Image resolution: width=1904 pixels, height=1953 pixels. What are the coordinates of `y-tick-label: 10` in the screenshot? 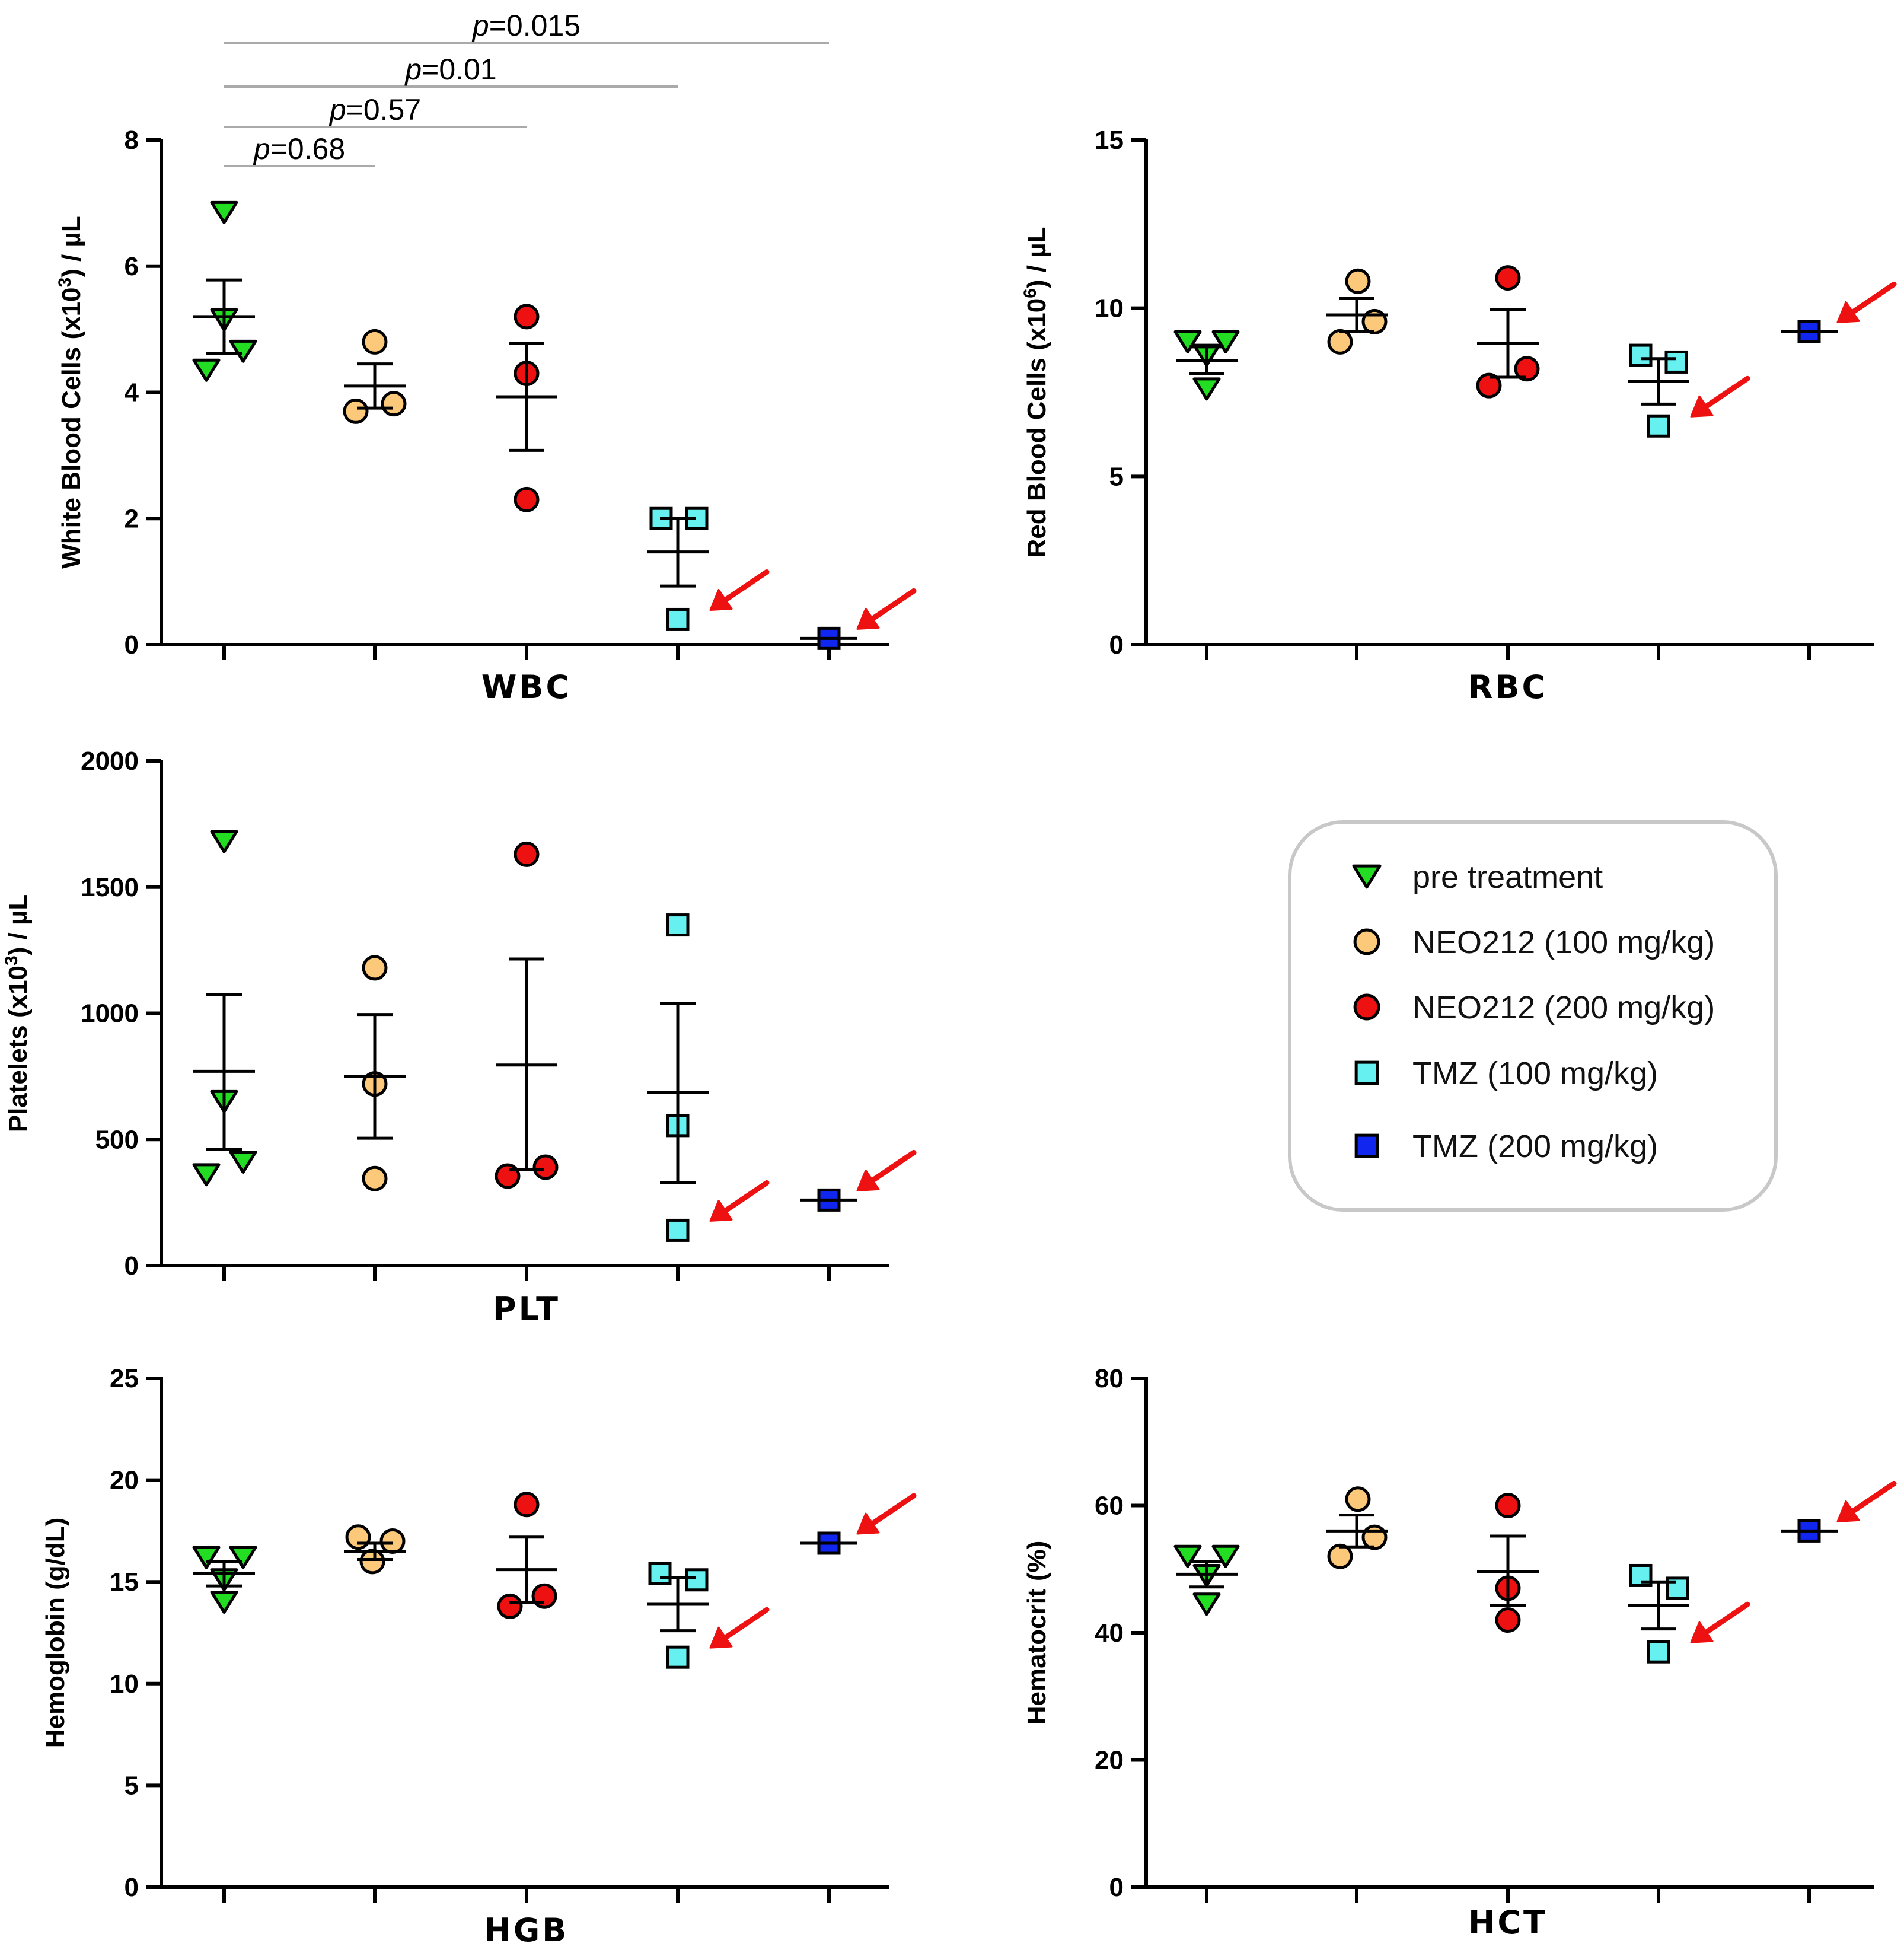 It's located at (124, 1684).